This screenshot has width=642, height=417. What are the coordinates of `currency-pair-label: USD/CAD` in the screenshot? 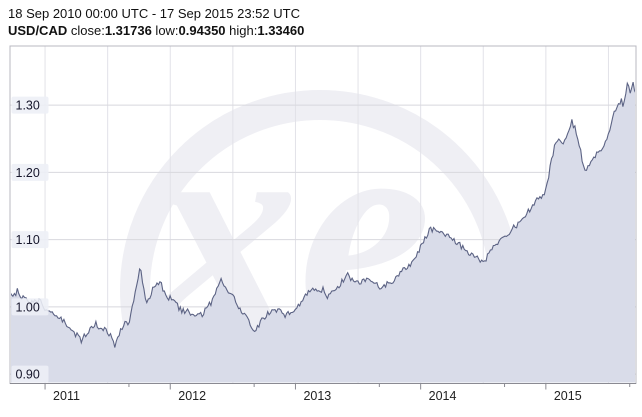 It's located at (38, 30).